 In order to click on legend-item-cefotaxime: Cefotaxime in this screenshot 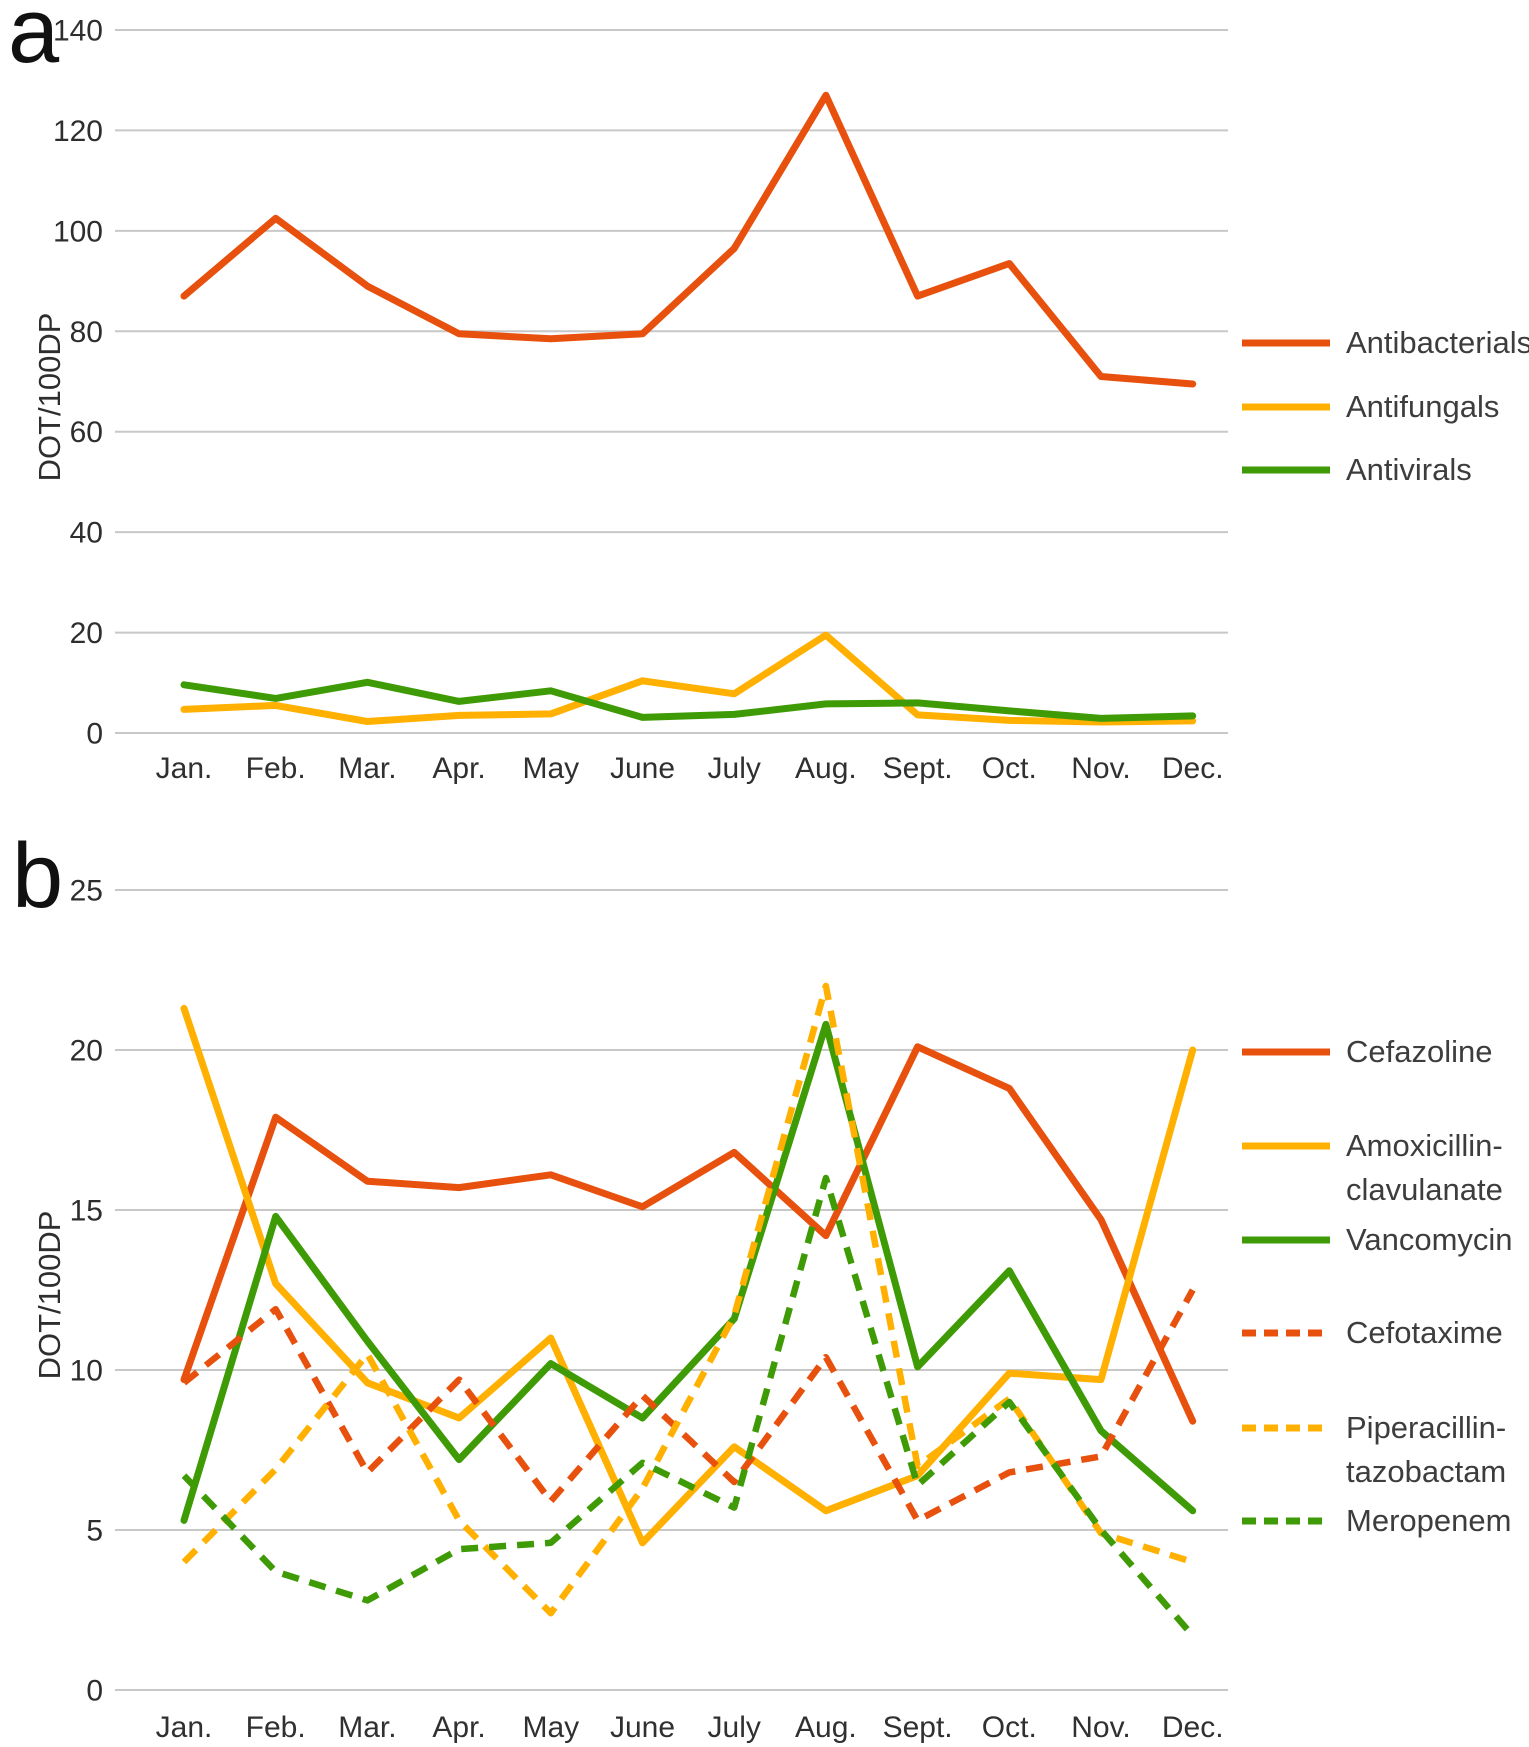, I will do `click(1371, 1333)`.